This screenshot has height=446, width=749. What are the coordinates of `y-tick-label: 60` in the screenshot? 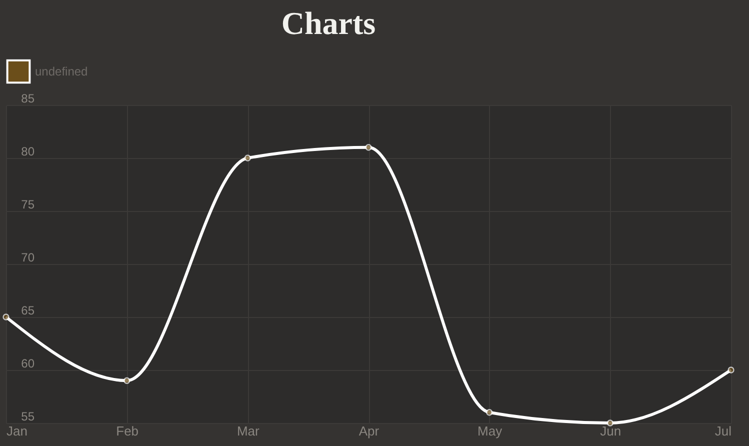 It's located at (28, 363).